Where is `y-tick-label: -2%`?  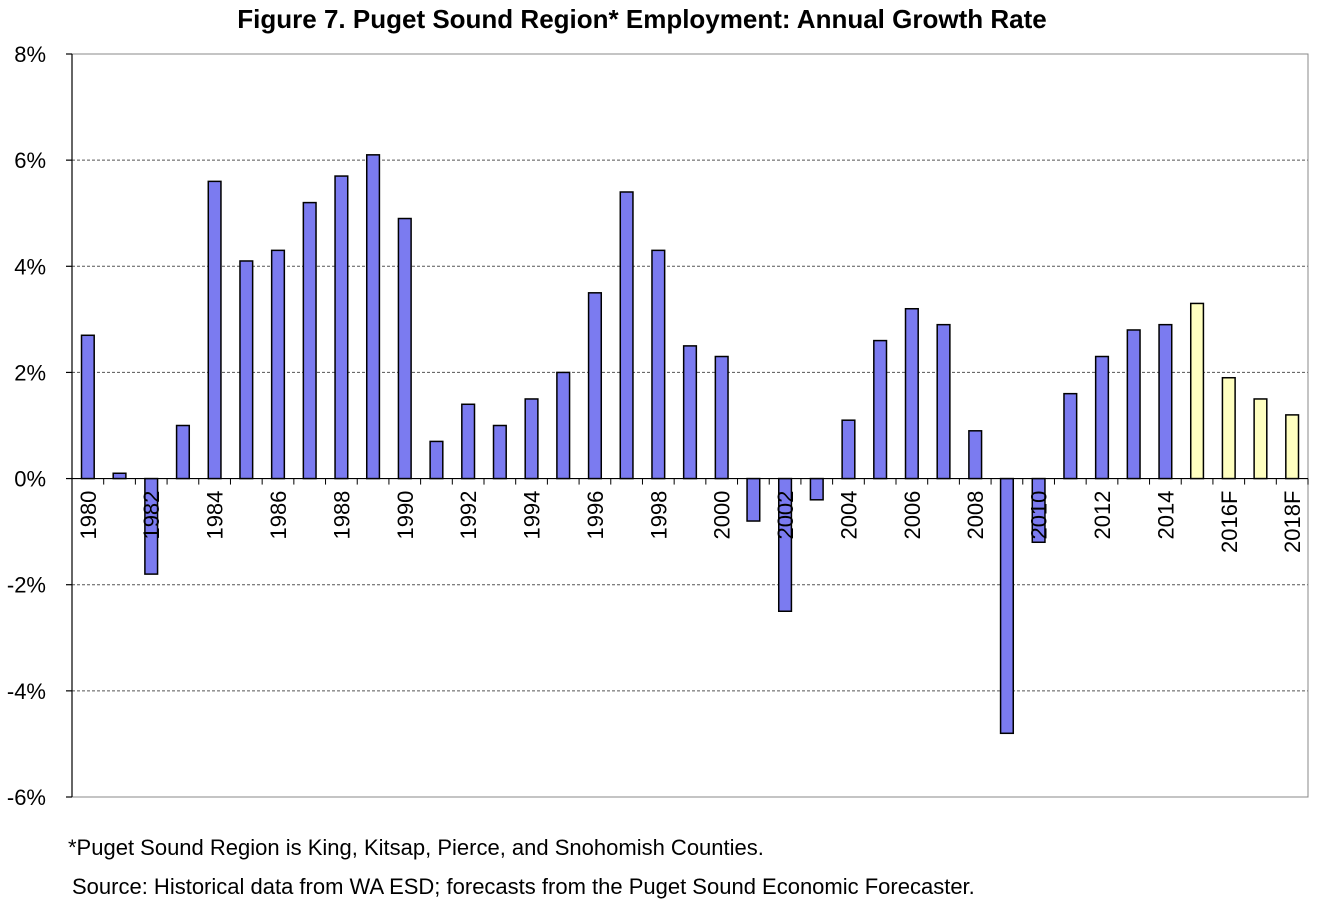 y-tick-label: -2% is located at coordinates (26, 585).